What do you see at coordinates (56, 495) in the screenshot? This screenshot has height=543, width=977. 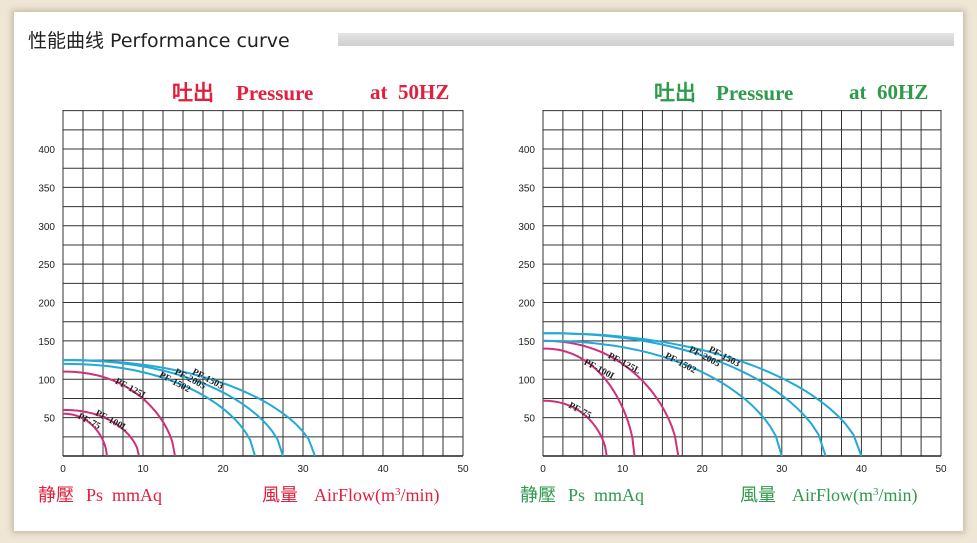 I see `chart1-ylabel-cn: 静壓` at bounding box center [56, 495].